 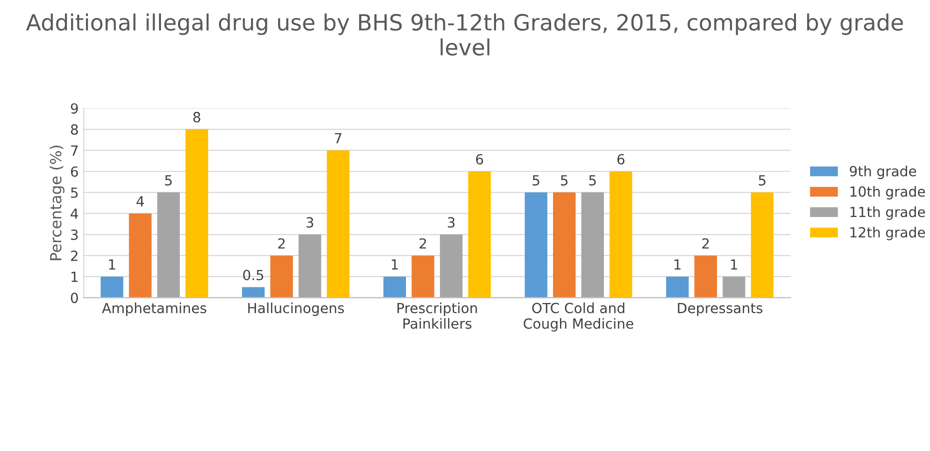 What do you see at coordinates (74, 255) in the screenshot?
I see `y-tick-label: 2` at bounding box center [74, 255].